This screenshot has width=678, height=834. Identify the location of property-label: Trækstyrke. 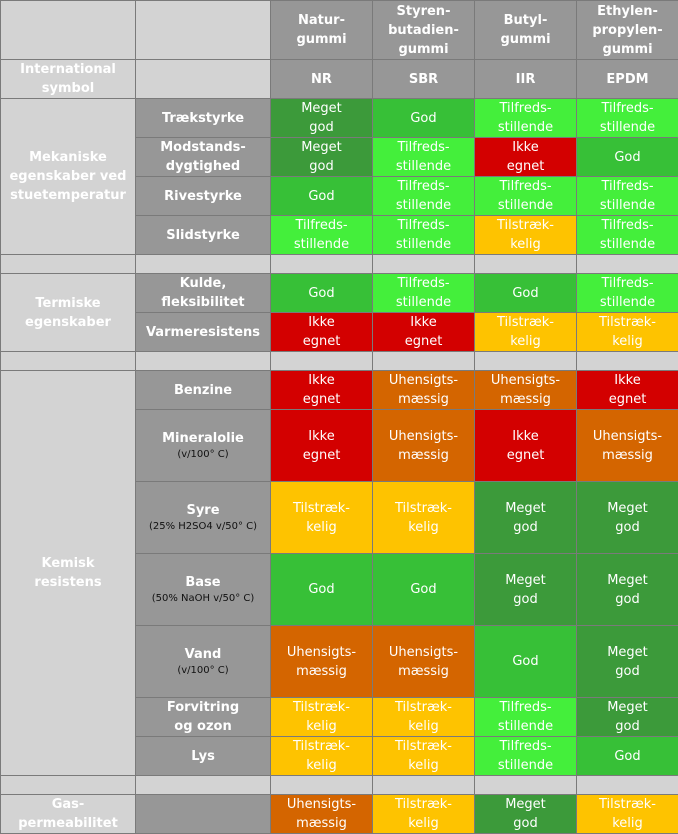
(203, 118).